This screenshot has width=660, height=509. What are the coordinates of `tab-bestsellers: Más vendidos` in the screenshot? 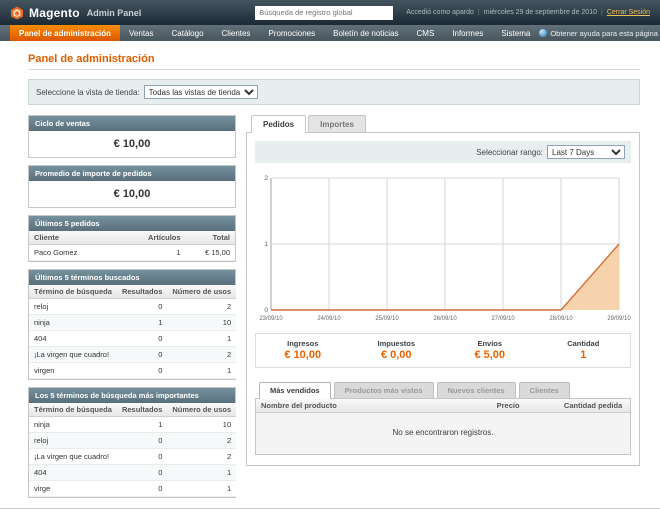 It's located at (295, 390).